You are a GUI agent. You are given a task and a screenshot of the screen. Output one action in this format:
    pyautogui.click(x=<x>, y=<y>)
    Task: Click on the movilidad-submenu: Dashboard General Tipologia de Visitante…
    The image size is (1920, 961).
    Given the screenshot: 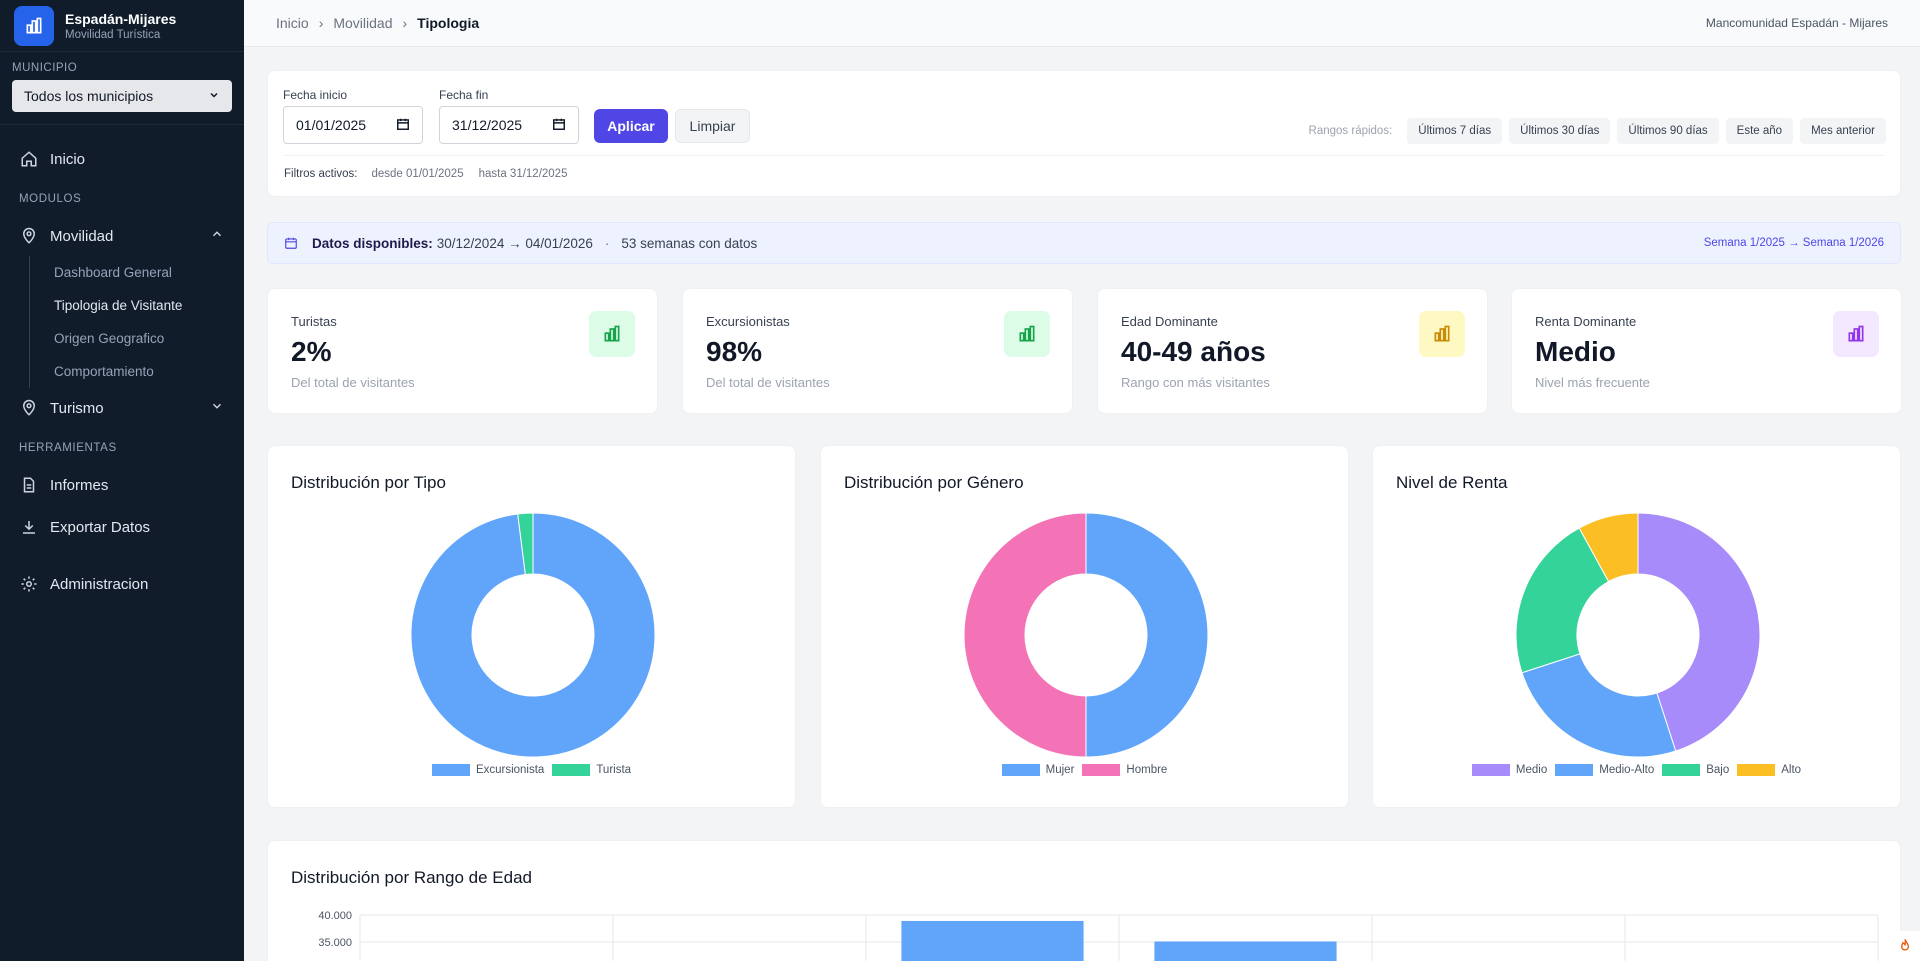 What is the action you would take?
    pyautogui.click(x=136, y=322)
    